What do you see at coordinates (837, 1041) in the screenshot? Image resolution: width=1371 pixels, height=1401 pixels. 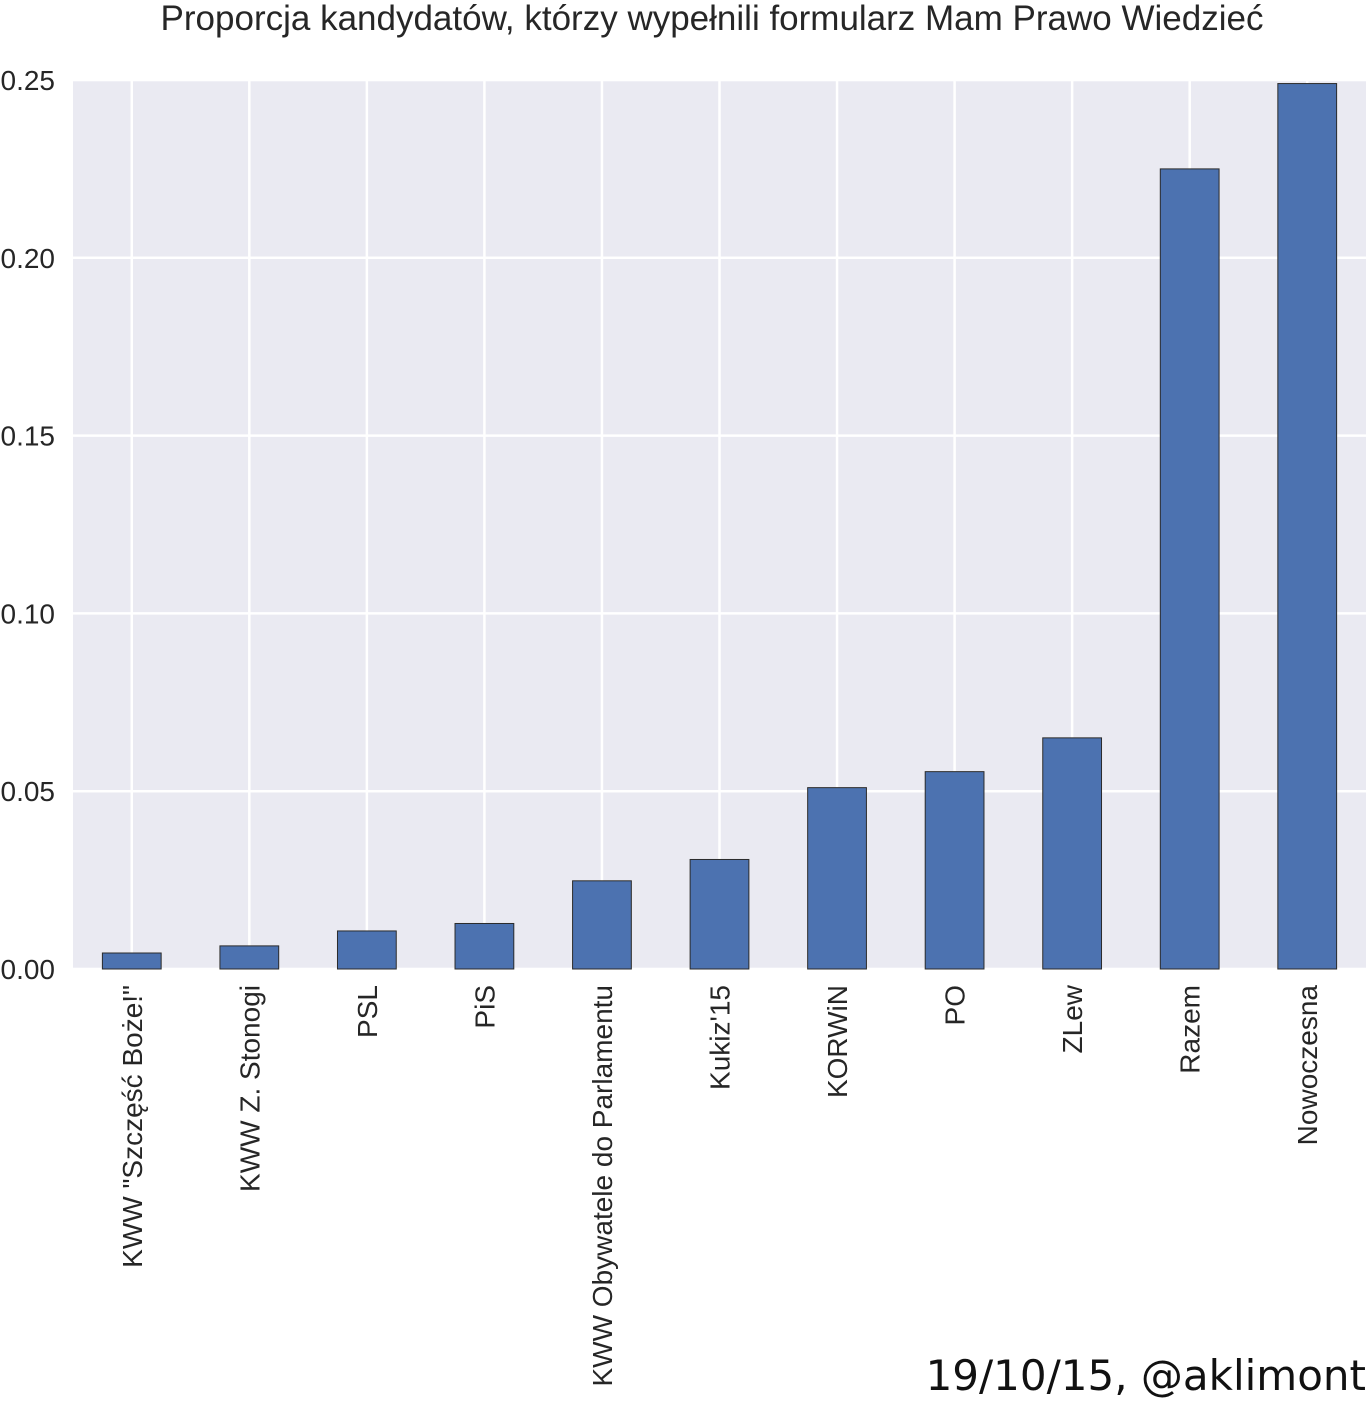 I see `x-tick-label: KORWiN` at bounding box center [837, 1041].